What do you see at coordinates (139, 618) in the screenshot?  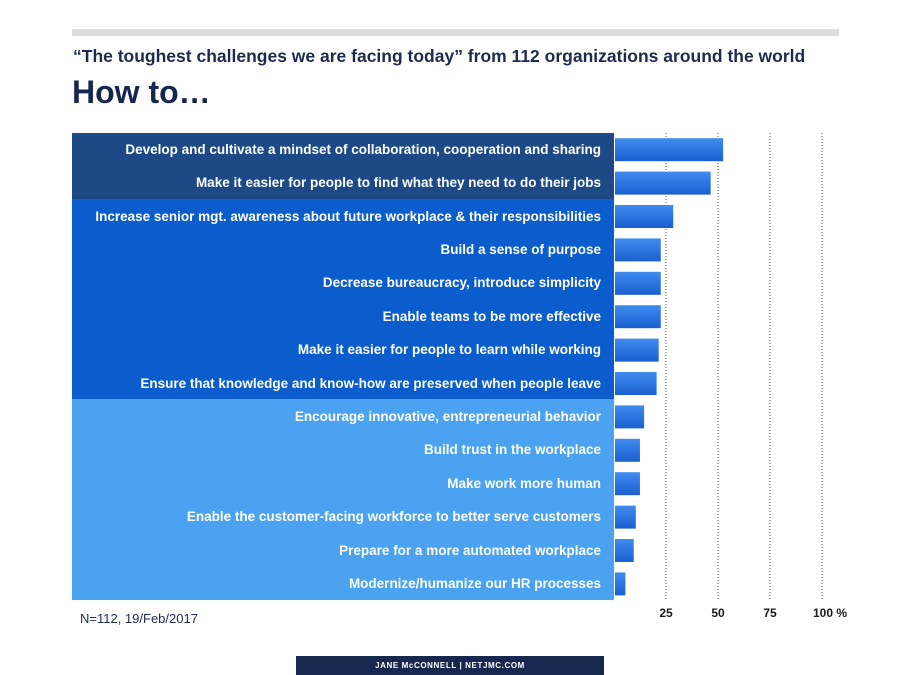 I see `sample-note: N=112, 19/Feb/2017` at bounding box center [139, 618].